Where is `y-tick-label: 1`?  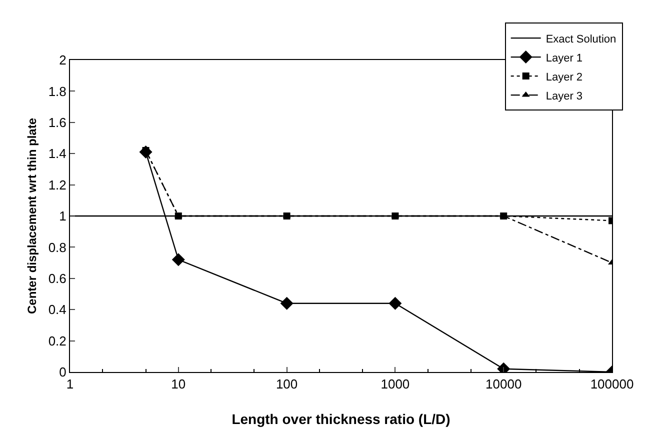 y-tick-label: 1 is located at coordinates (62, 216).